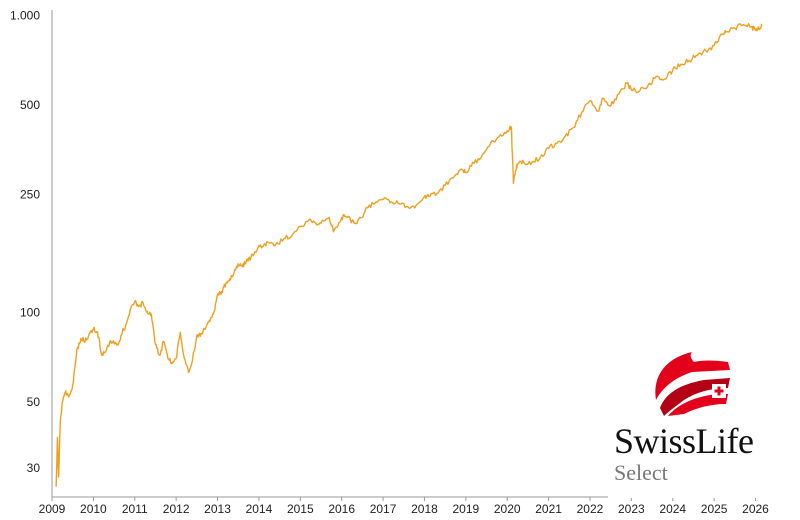 The height and width of the screenshot is (520, 800). What do you see at coordinates (30, 194) in the screenshot?
I see `y-tick-label: 250` at bounding box center [30, 194].